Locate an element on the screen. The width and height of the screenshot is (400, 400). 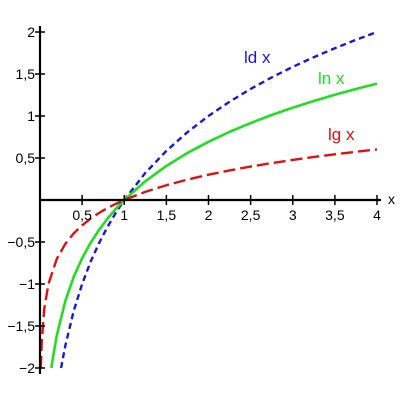
x-axis-label: x is located at coordinates (391, 199).